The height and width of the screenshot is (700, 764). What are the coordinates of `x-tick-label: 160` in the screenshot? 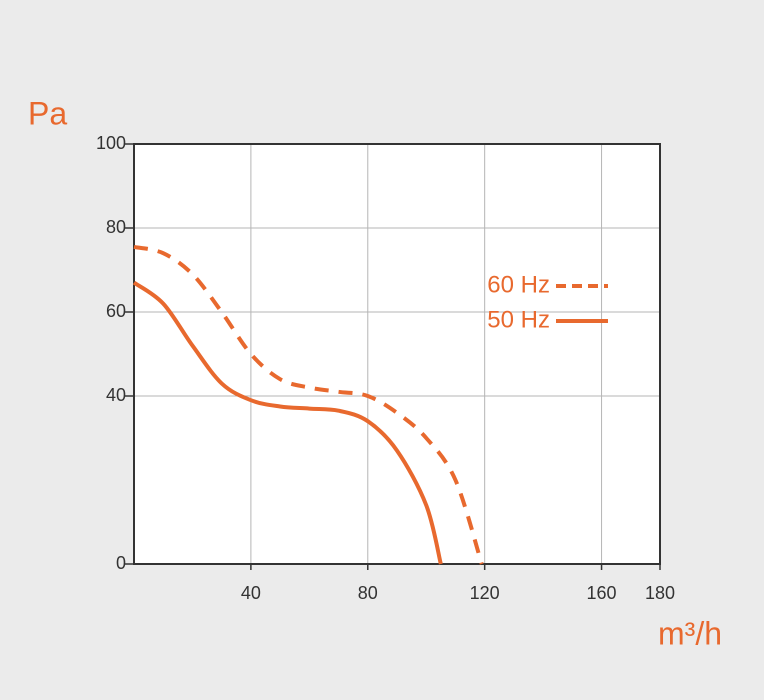 It's located at (602, 593).